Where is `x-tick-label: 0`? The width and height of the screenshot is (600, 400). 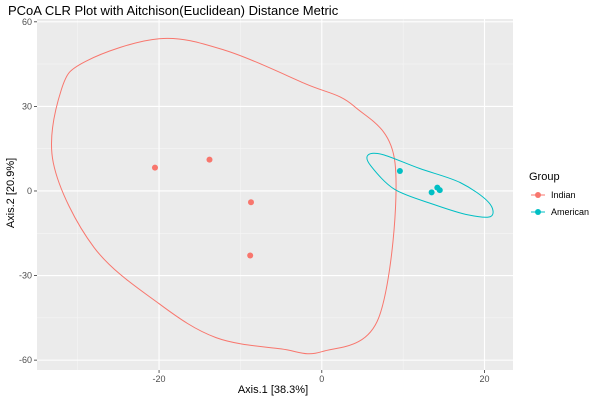
x-tick-label: 0 is located at coordinates (321, 379).